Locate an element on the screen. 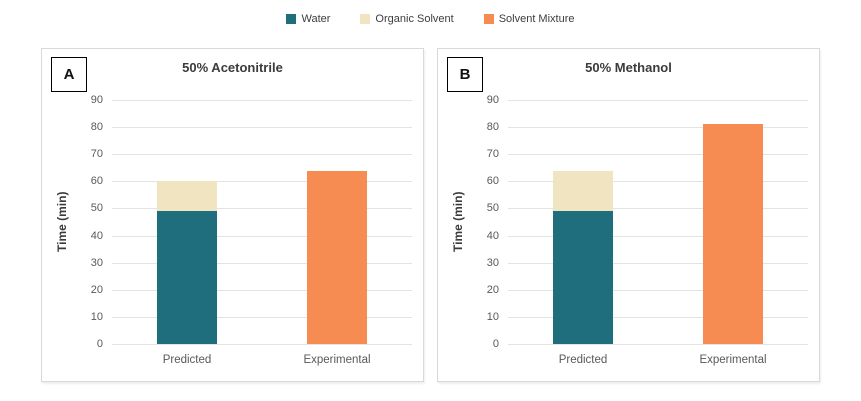  legend-swatch-solvent-mixture is located at coordinates (488, 19).